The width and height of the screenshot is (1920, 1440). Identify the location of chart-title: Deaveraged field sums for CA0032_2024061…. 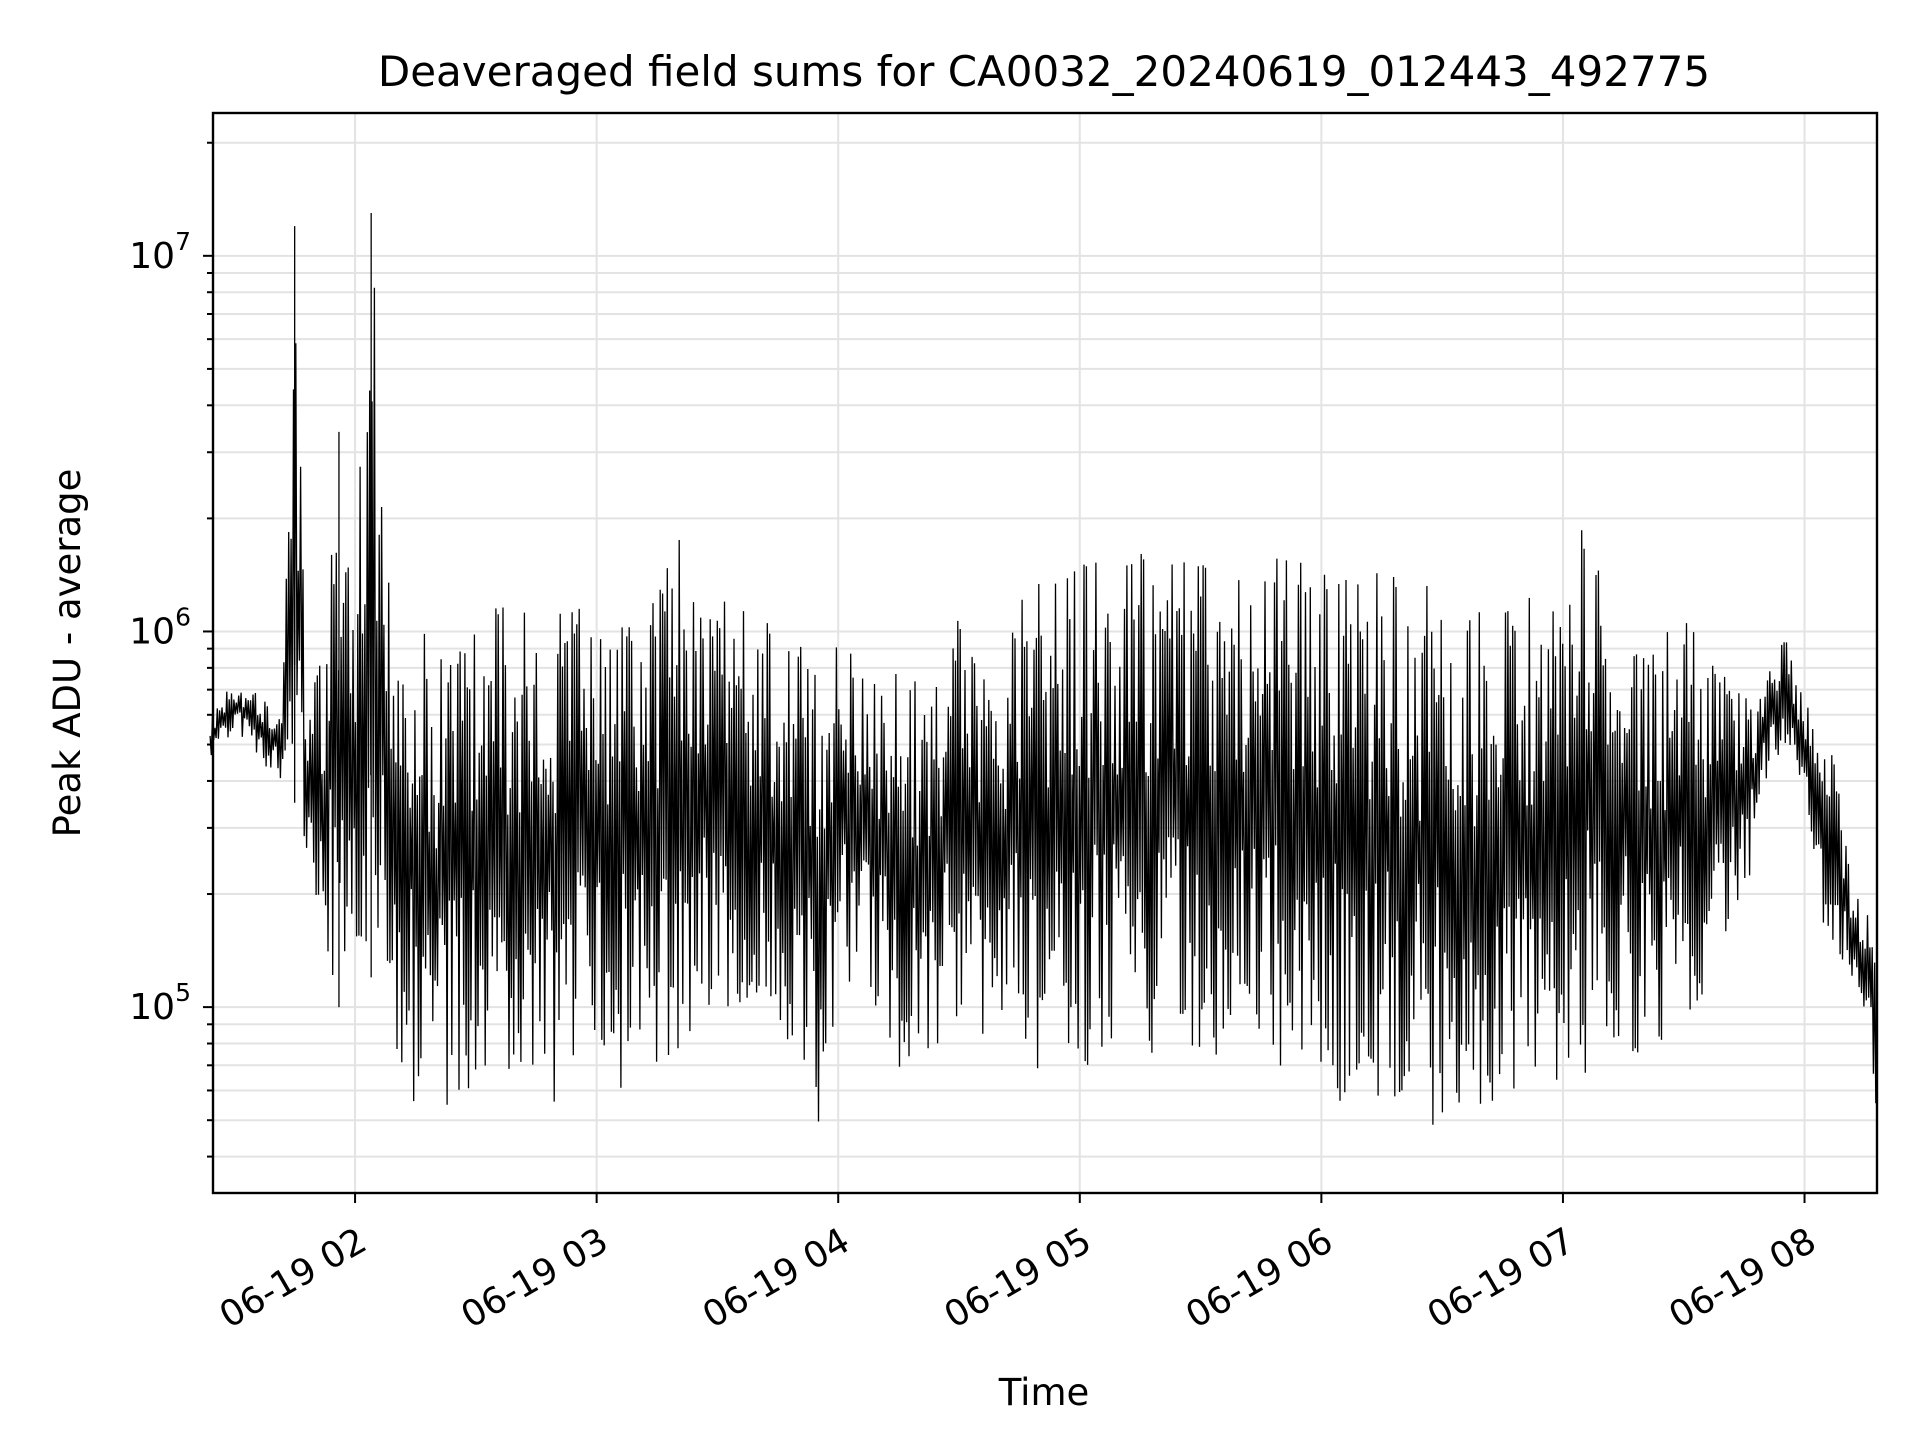
(1044, 71).